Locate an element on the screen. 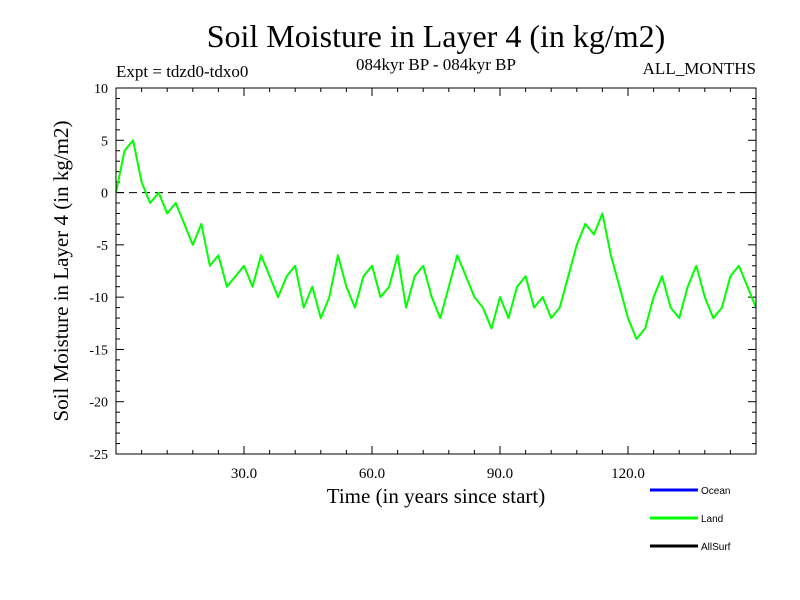 The height and width of the screenshot is (600, 800). chart-title: Soil Moisture in Layer 4 (in kg/m2) is located at coordinates (436, 36).